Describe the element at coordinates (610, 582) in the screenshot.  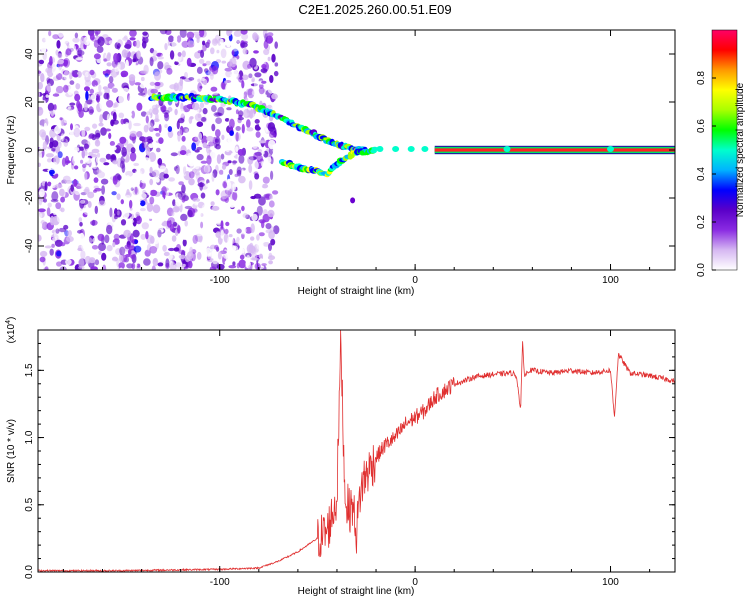
I see `x-tick-label: 100` at that location.